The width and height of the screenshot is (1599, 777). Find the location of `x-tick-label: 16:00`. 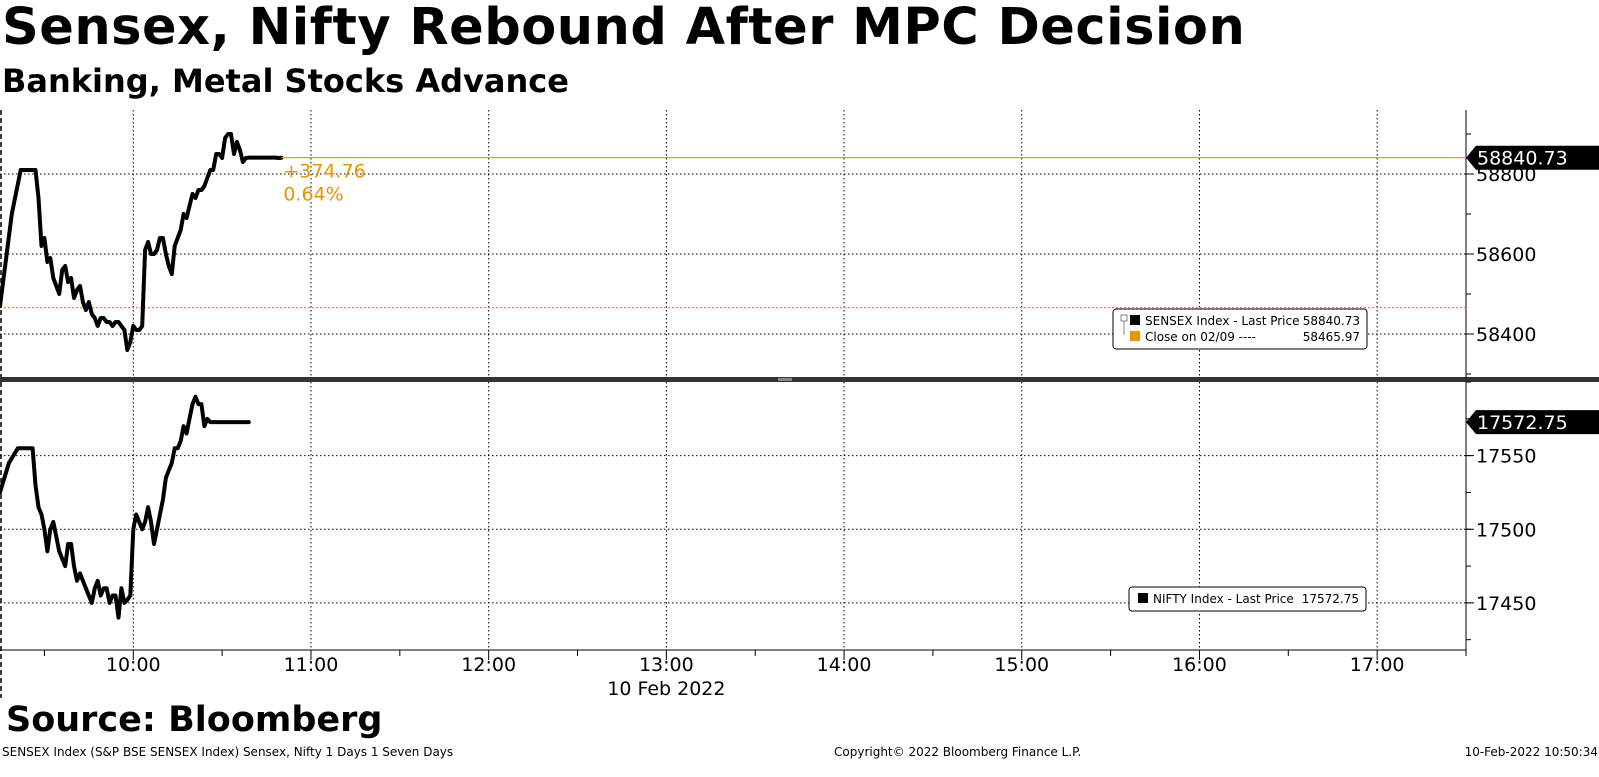

x-tick-label: 16:00 is located at coordinates (1199, 665).